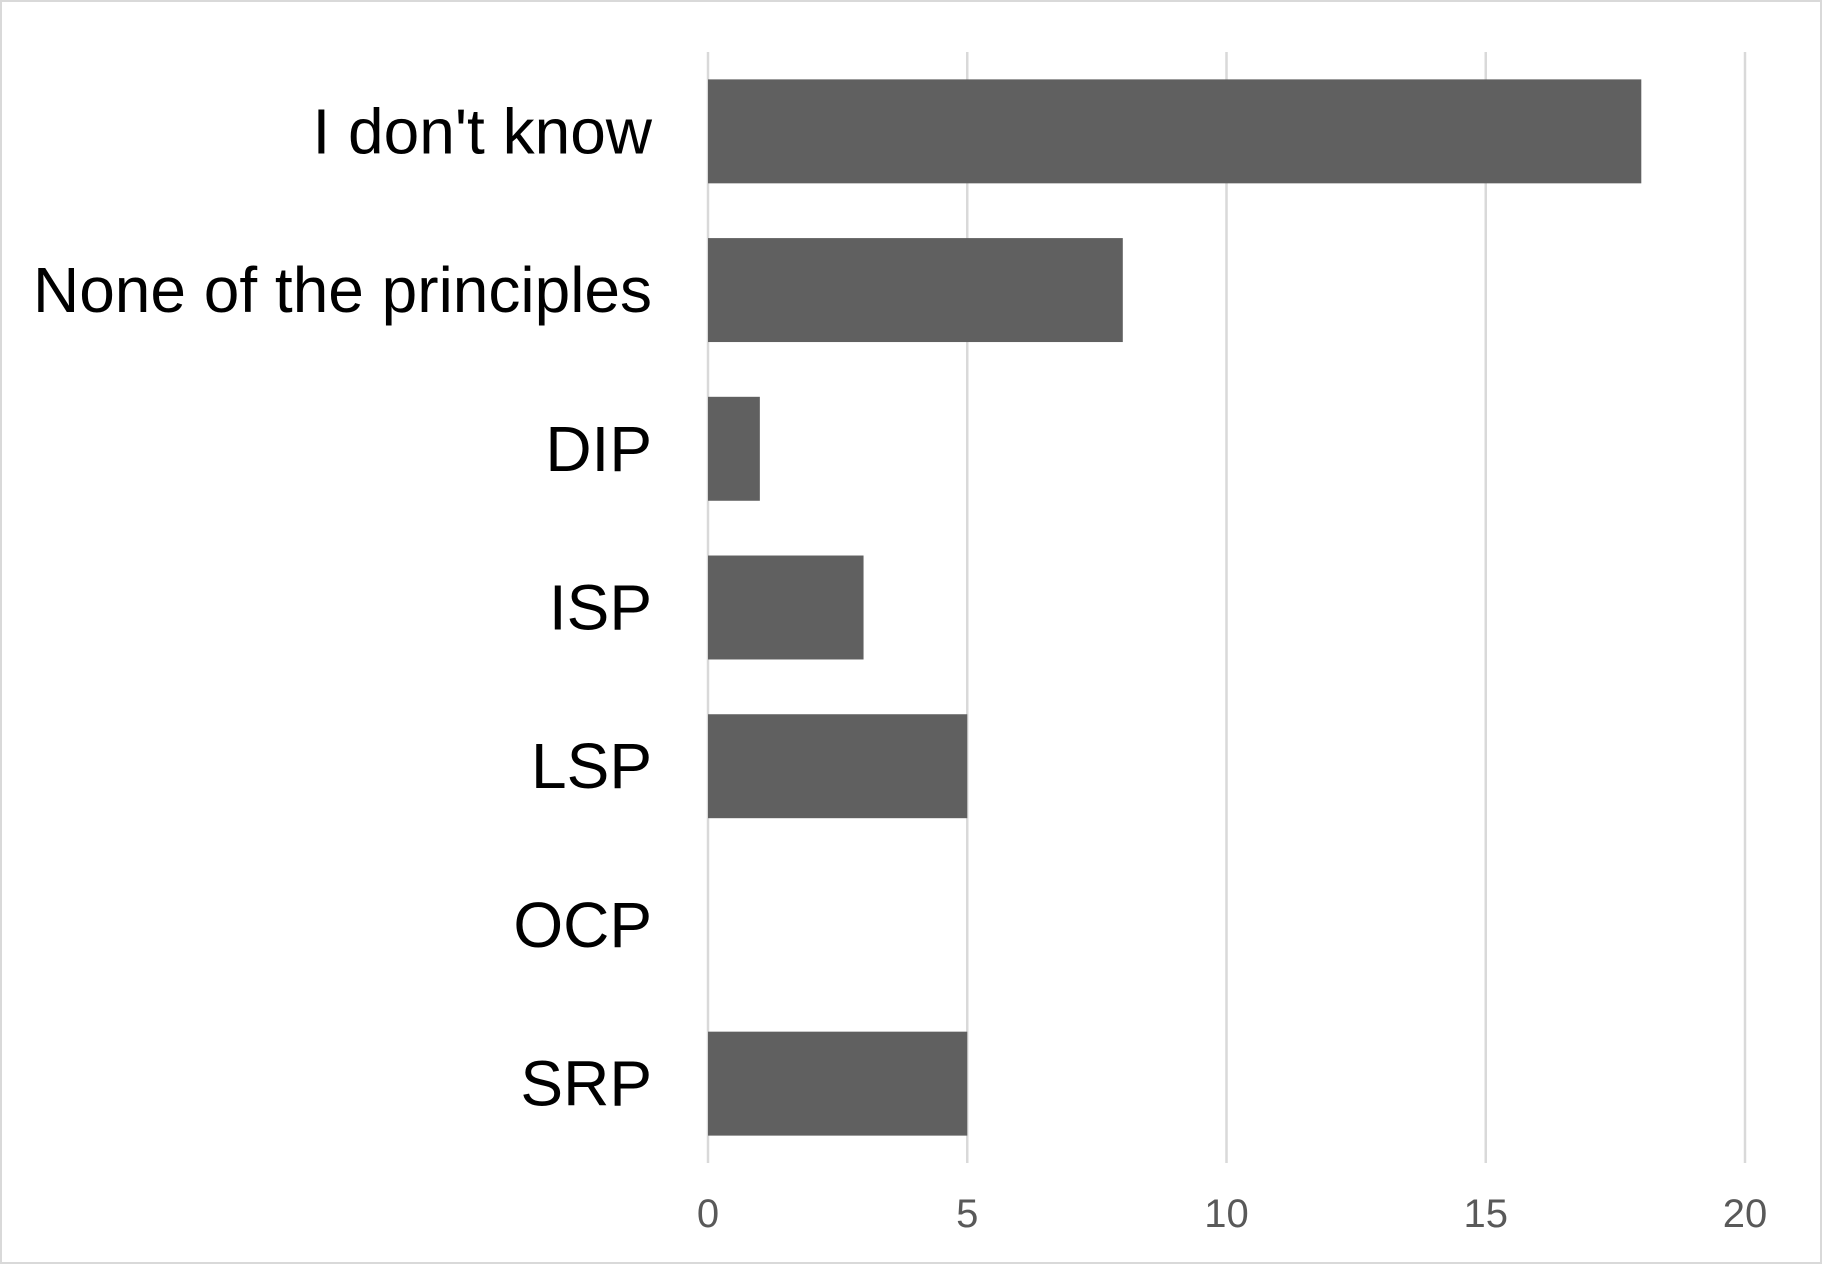 This screenshot has width=1822, height=1264. What do you see at coordinates (582, 925) in the screenshot?
I see `category-label-5: OCP` at bounding box center [582, 925].